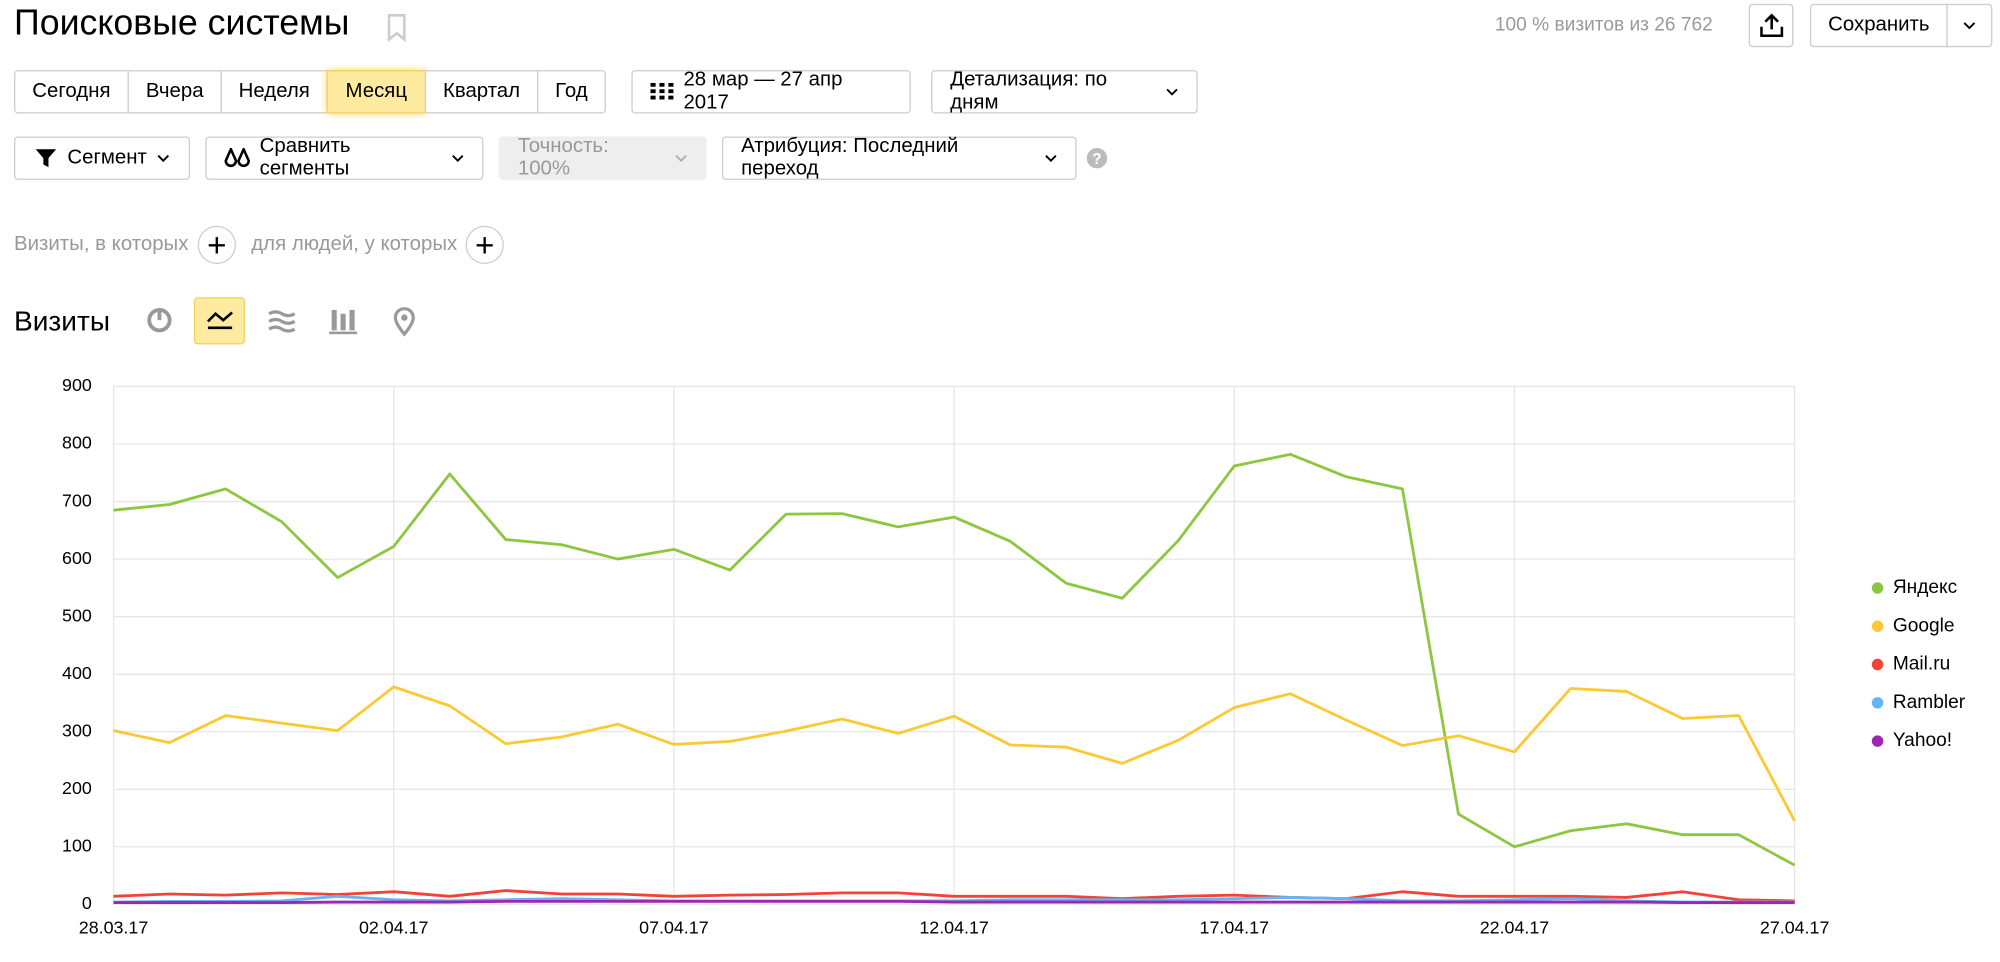 This screenshot has height=962, width=2000. Describe the element at coordinates (114, 927) in the screenshot. I see `x-tick-label: 28.03.17` at that location.